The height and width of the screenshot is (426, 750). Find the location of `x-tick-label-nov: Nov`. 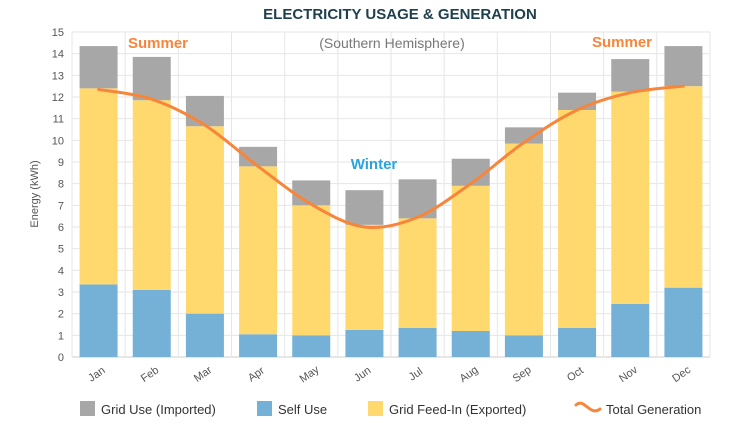

x-tick-label-nov: Nov is located at coordinates (628, 374).